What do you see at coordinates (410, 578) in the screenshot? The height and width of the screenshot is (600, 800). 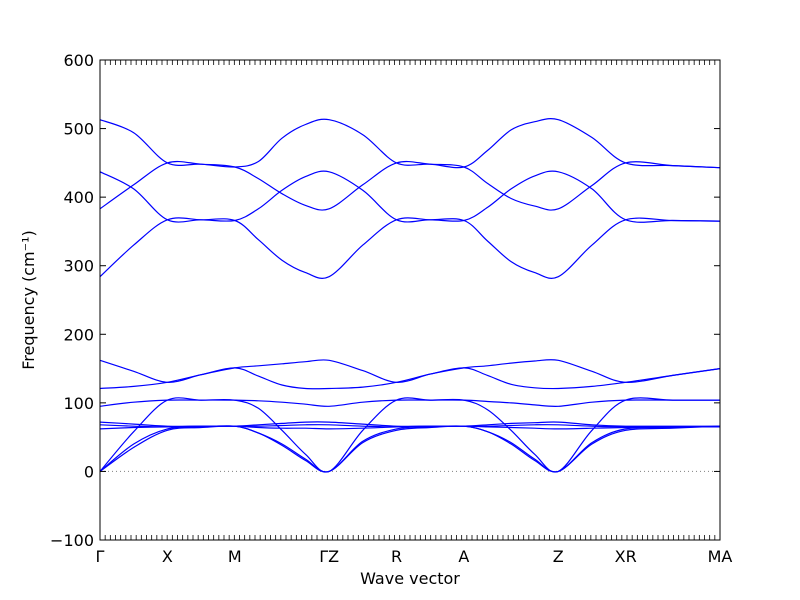 I see `x-axis-label: Wave vector` at bounding box center [410, 578].